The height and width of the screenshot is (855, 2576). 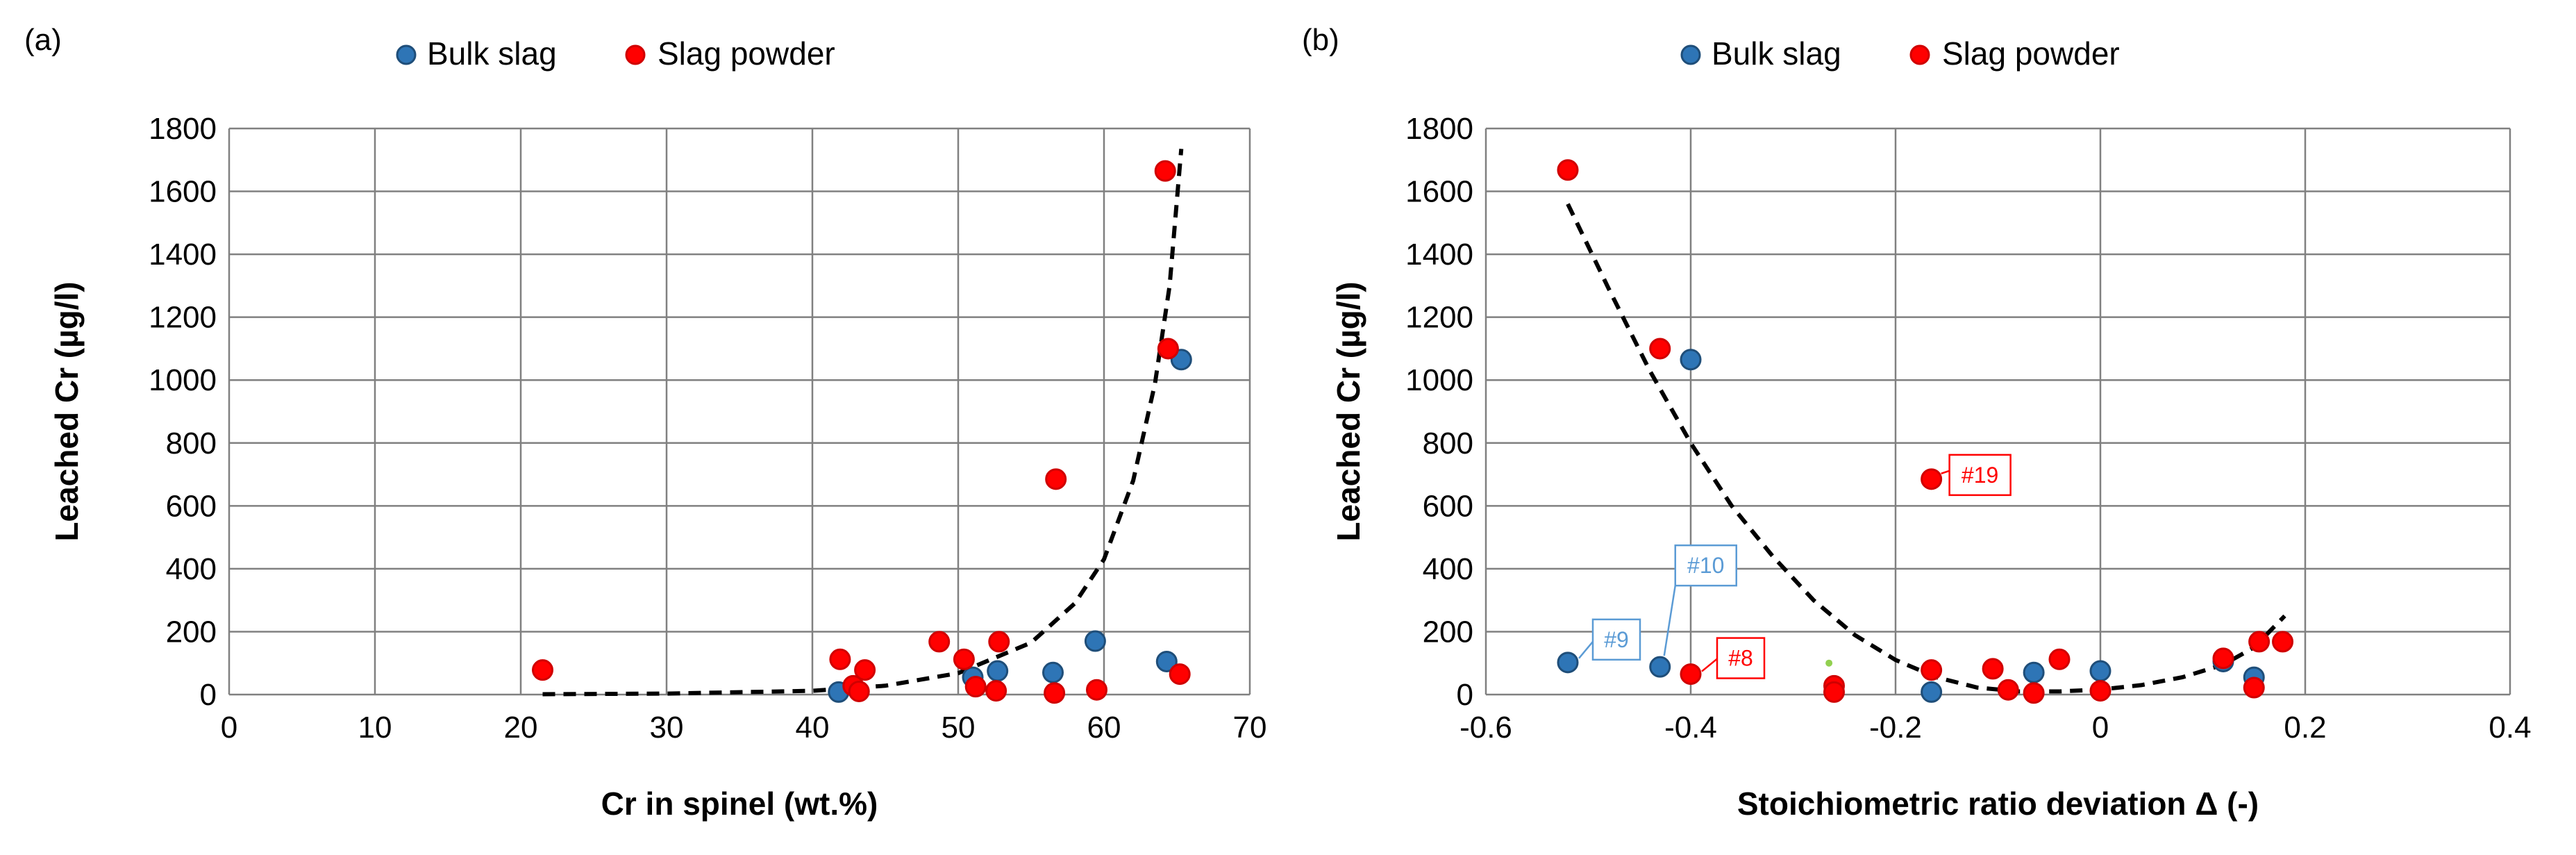 I want to click on x-tick-label: -0.4, so click(x=1690, y=728).